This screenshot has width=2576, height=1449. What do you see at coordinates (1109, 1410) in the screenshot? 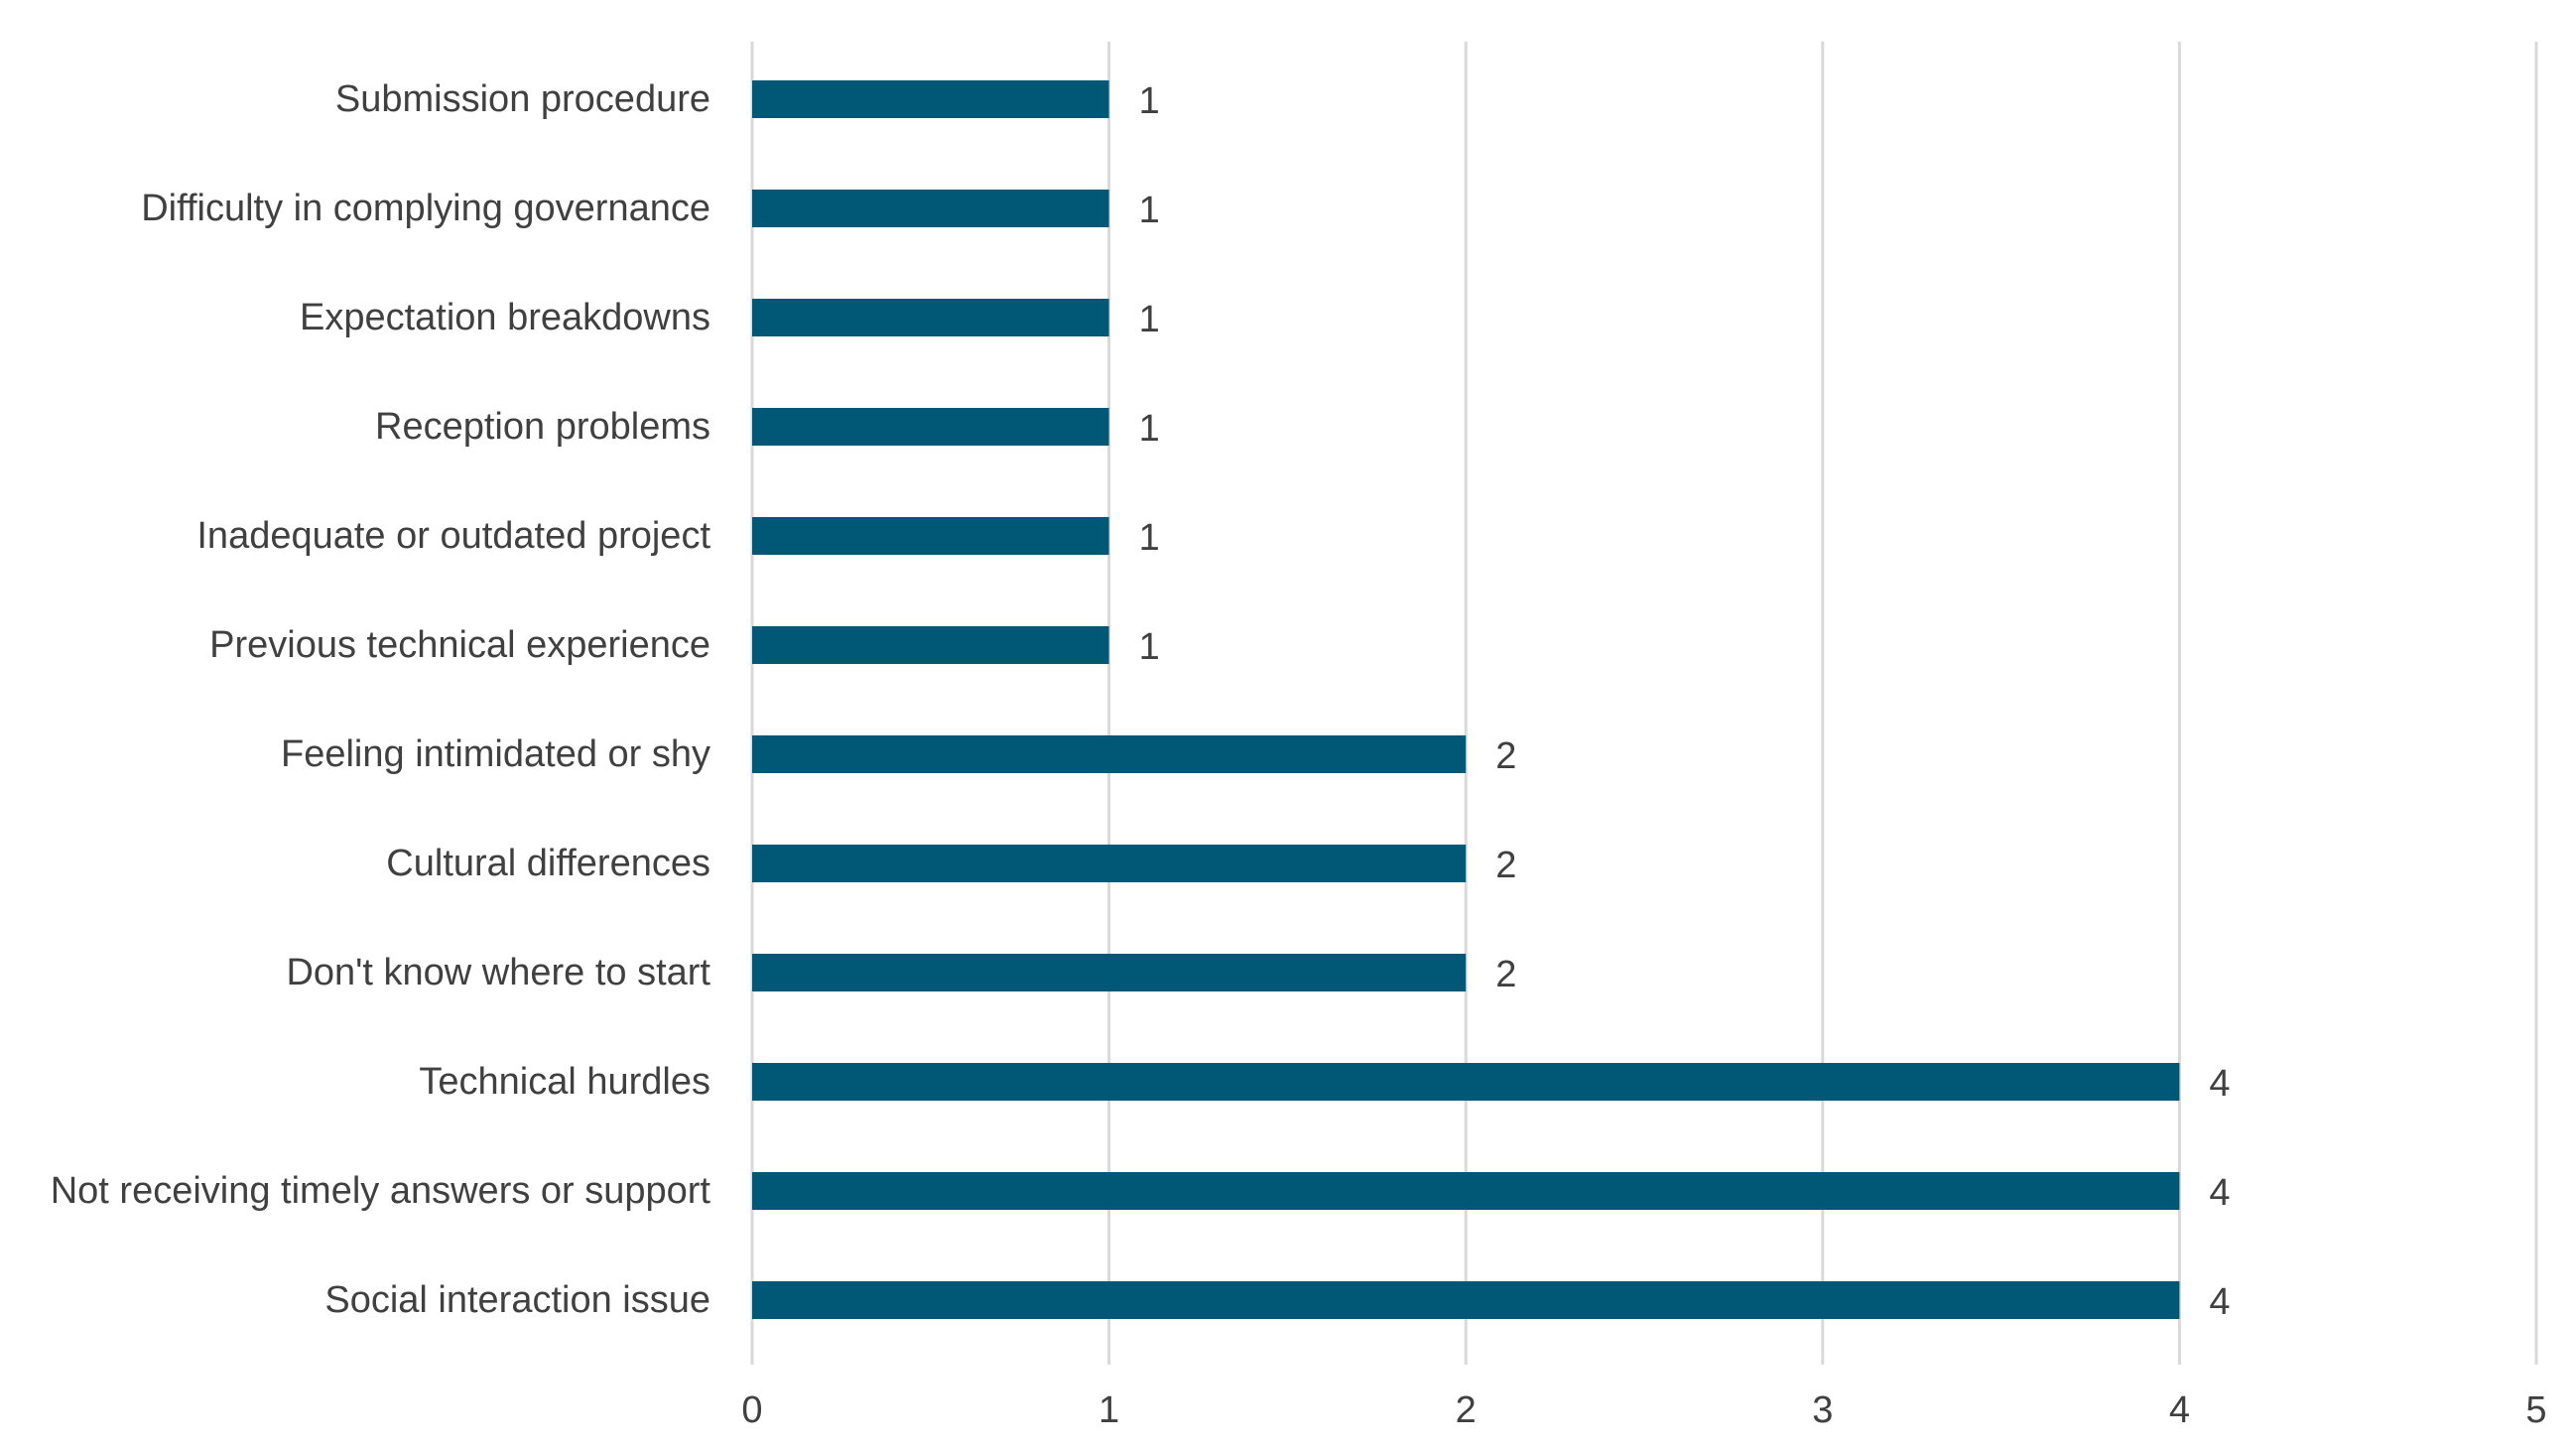
I see `x-tick-label: 1` at bounding box center [1109, 1410].